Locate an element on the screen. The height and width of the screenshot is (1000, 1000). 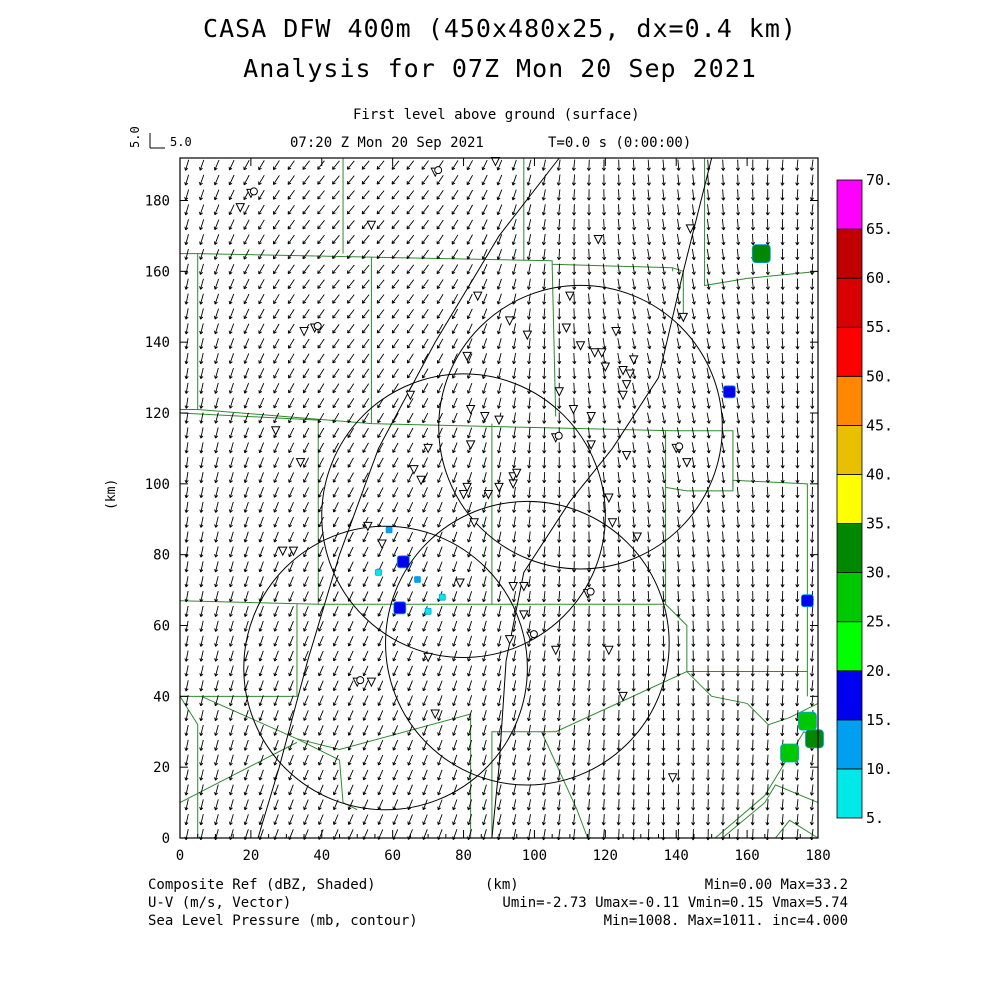
wind-vector-1972 is located at coordinates (811, 760).